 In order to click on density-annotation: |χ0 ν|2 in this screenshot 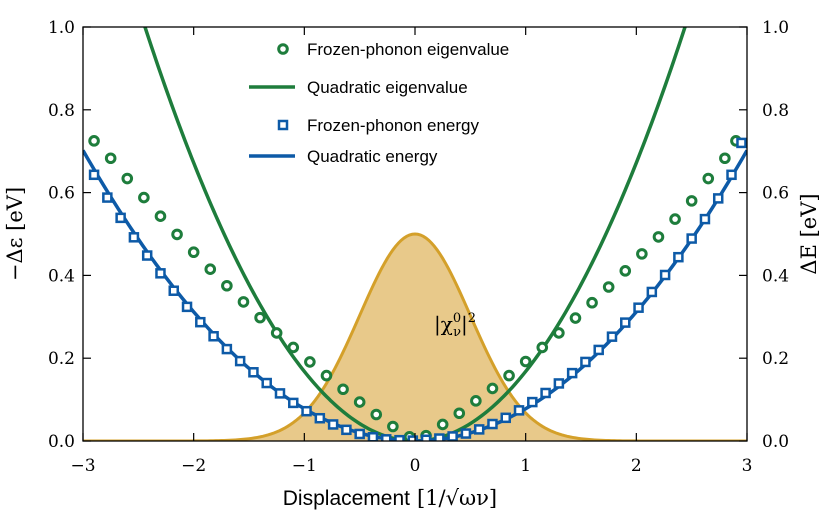, I will do `click(455, 325)`.